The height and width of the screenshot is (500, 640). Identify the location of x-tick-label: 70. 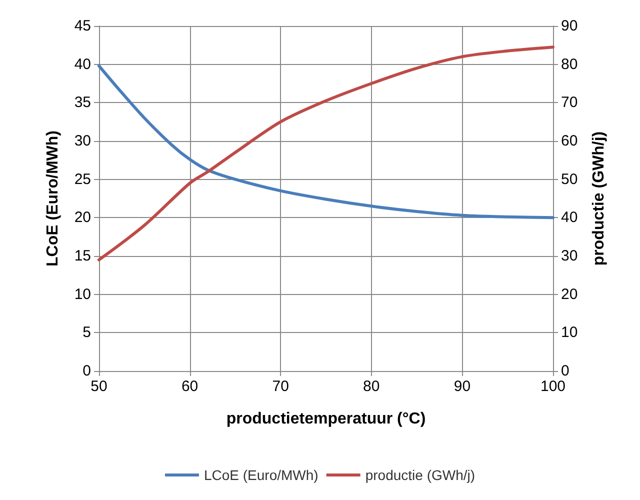
(280, 386).